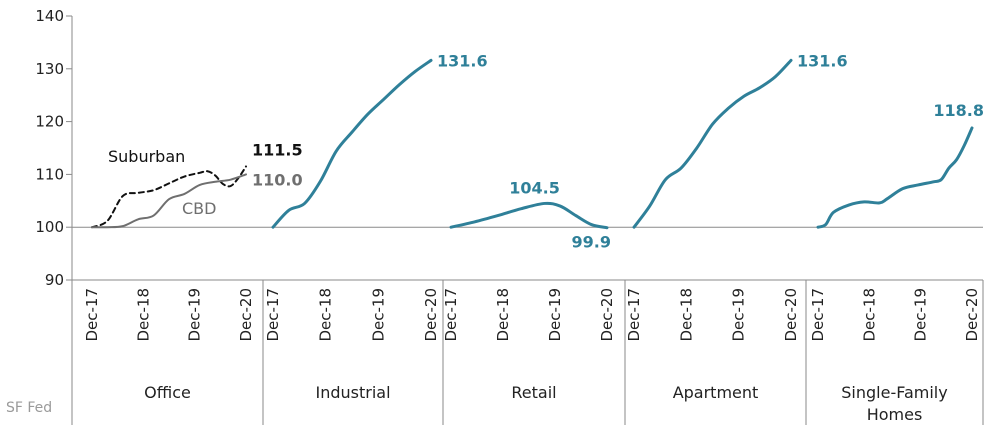 This screenshot has height=426, width=993. I want to click on category-label: Retail, so click(533, 392).